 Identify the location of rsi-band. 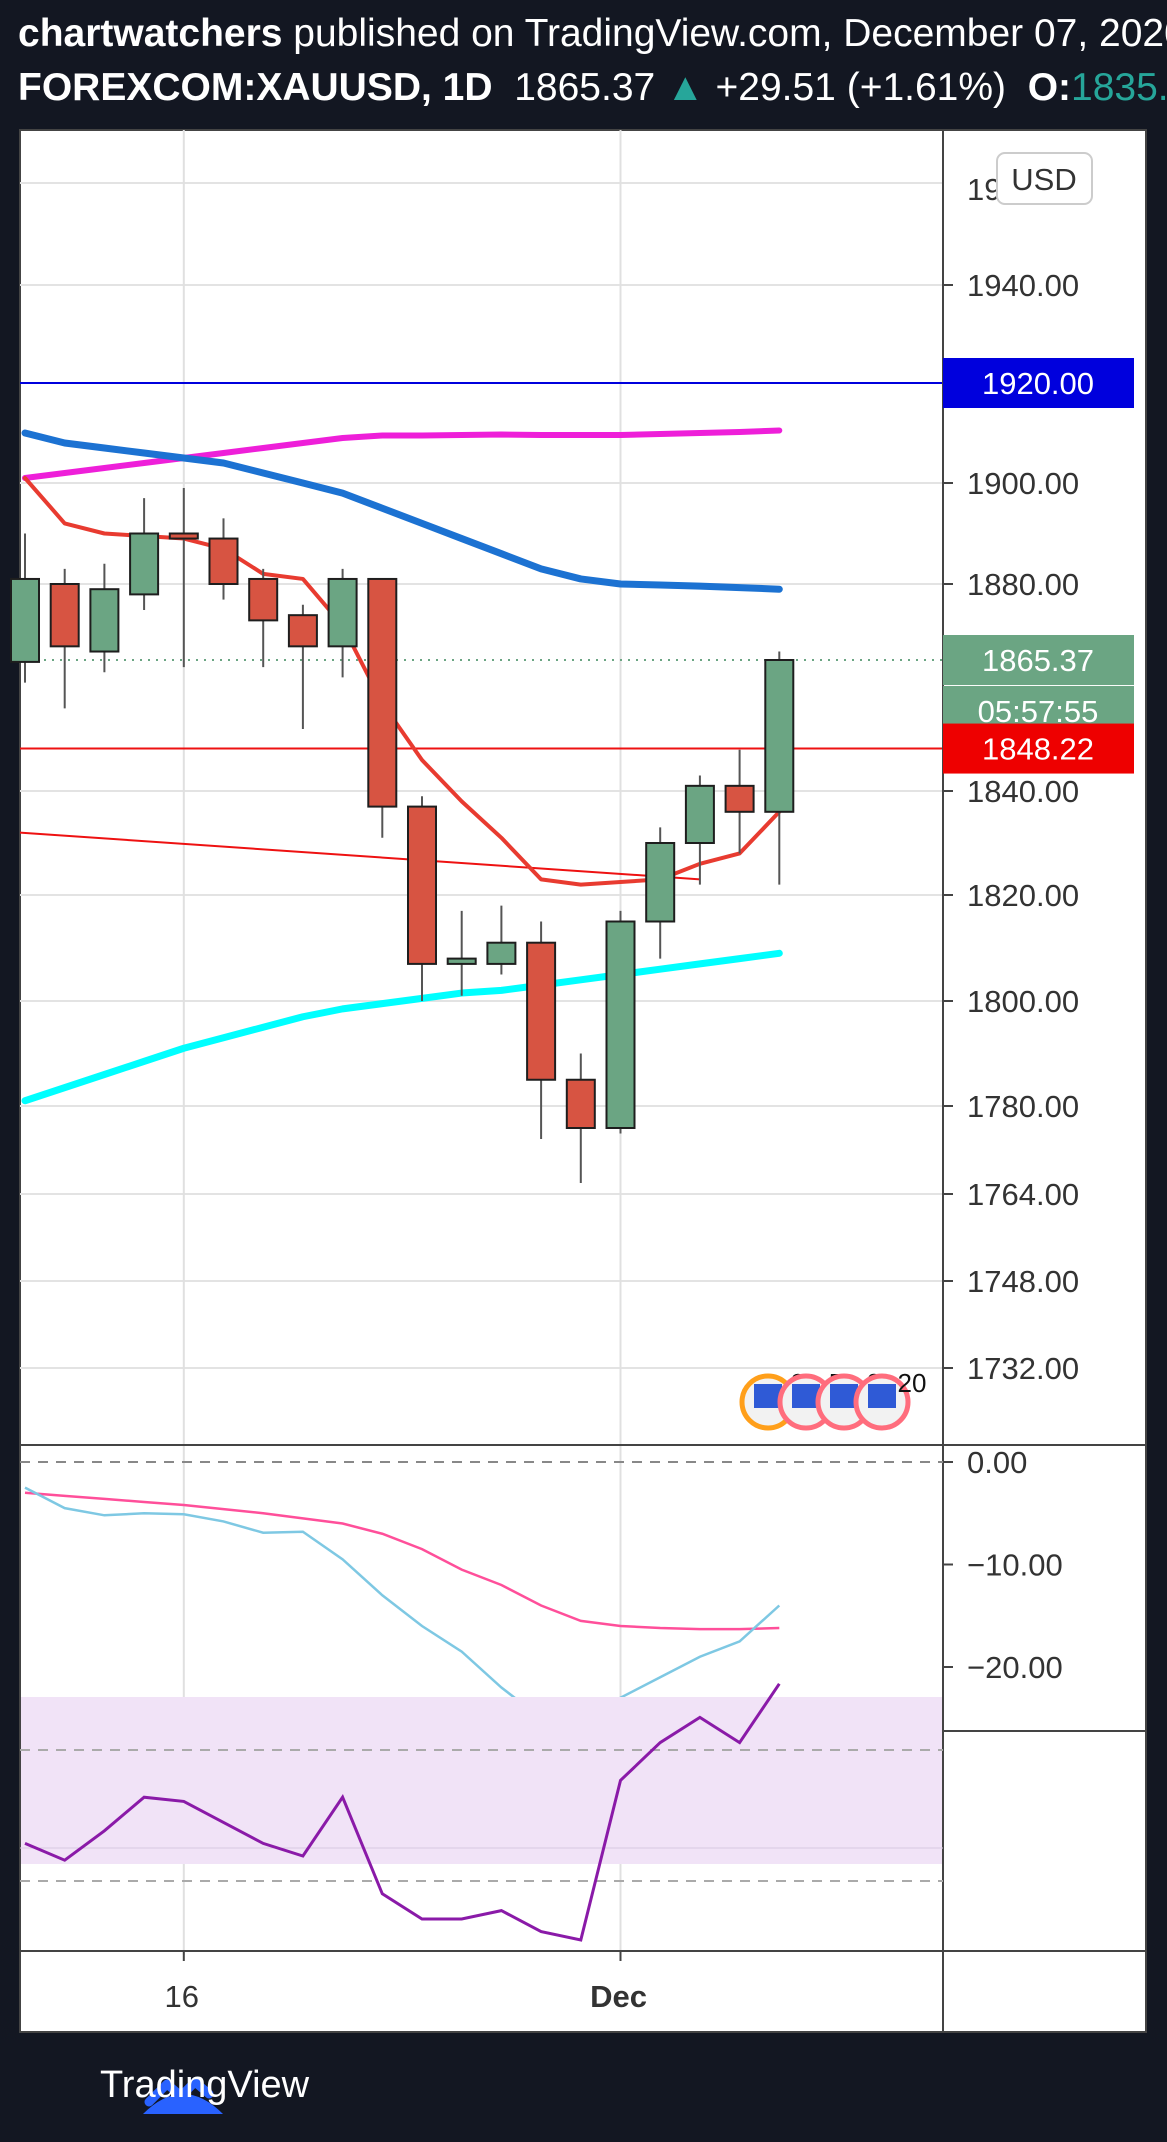
(481, 1780).